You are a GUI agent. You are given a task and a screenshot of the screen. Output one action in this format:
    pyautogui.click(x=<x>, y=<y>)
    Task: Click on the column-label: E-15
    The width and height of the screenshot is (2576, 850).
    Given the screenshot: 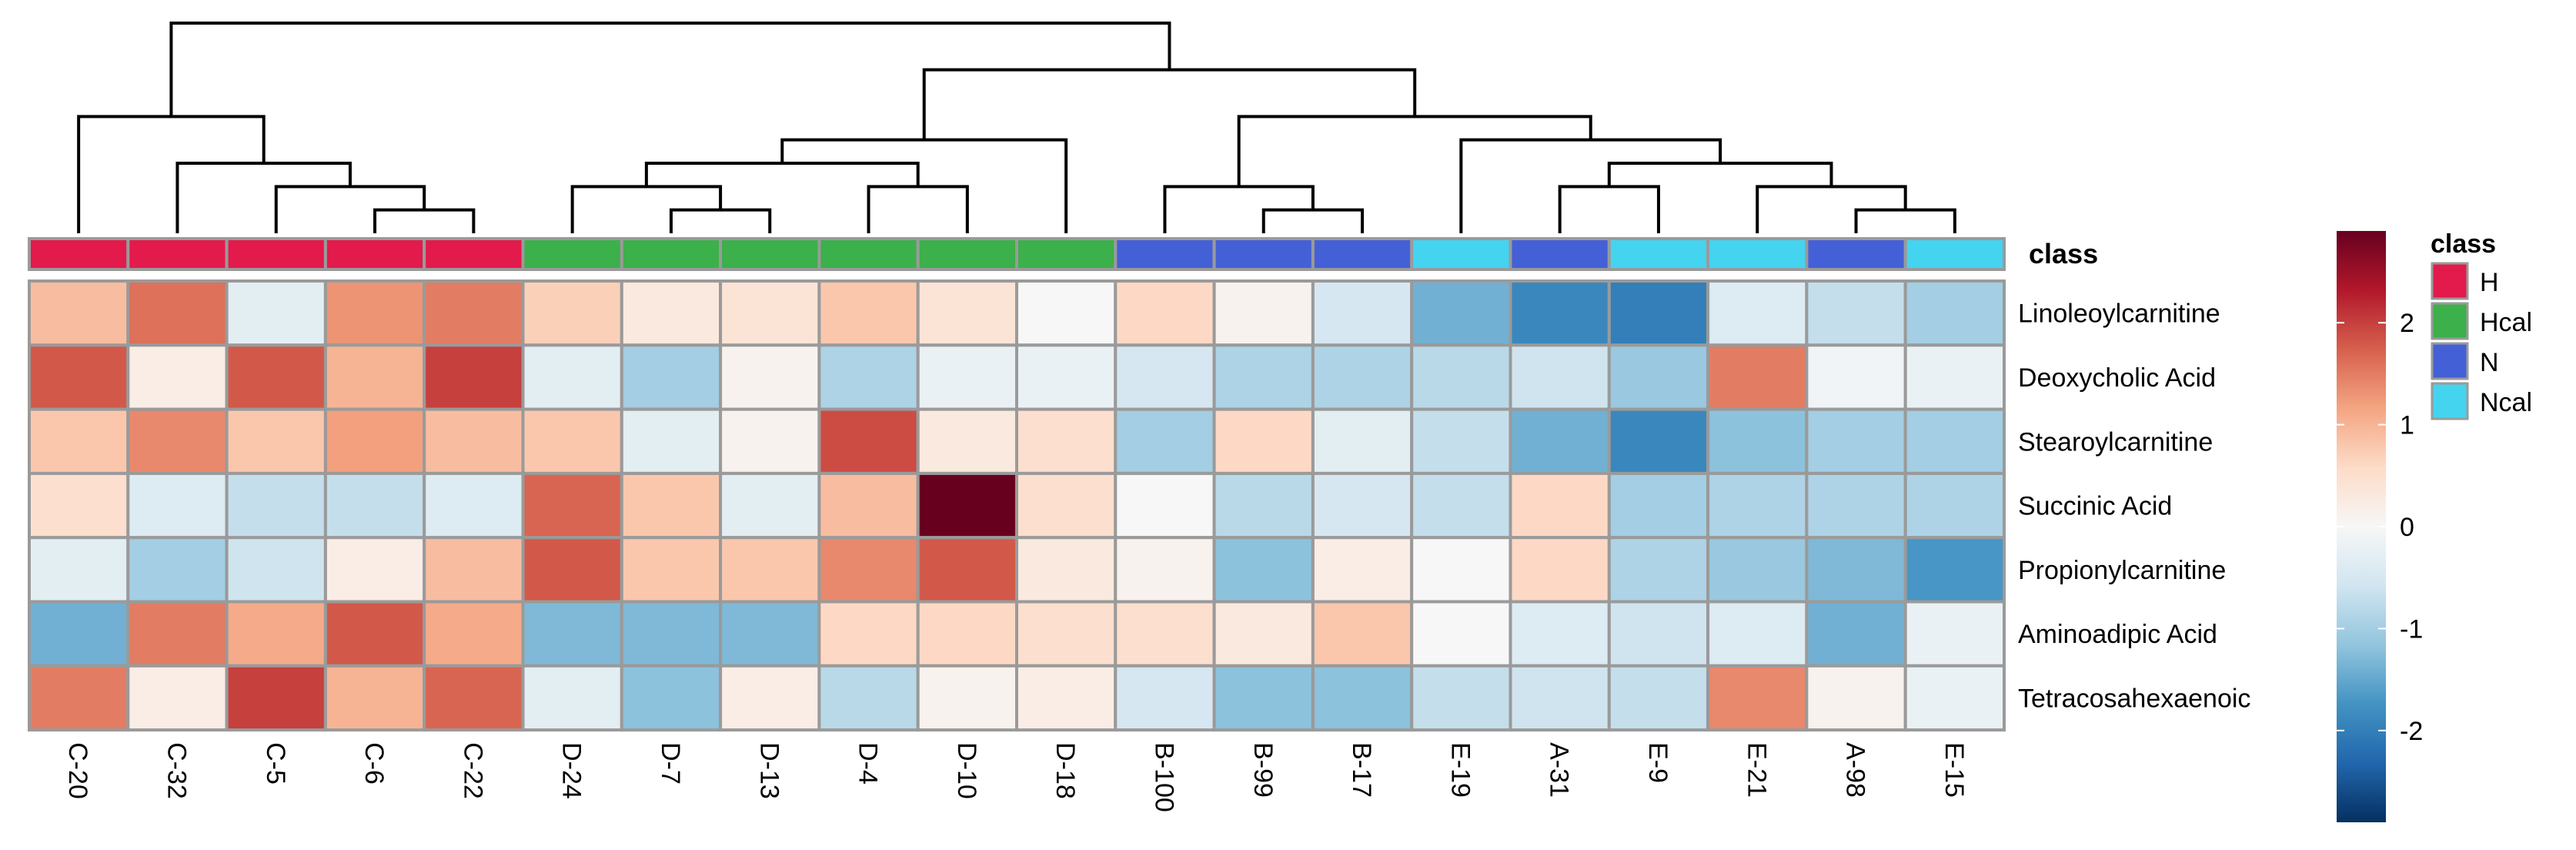 What is the action you would take?
    pyautogui.click(x=1954, y=770)
    